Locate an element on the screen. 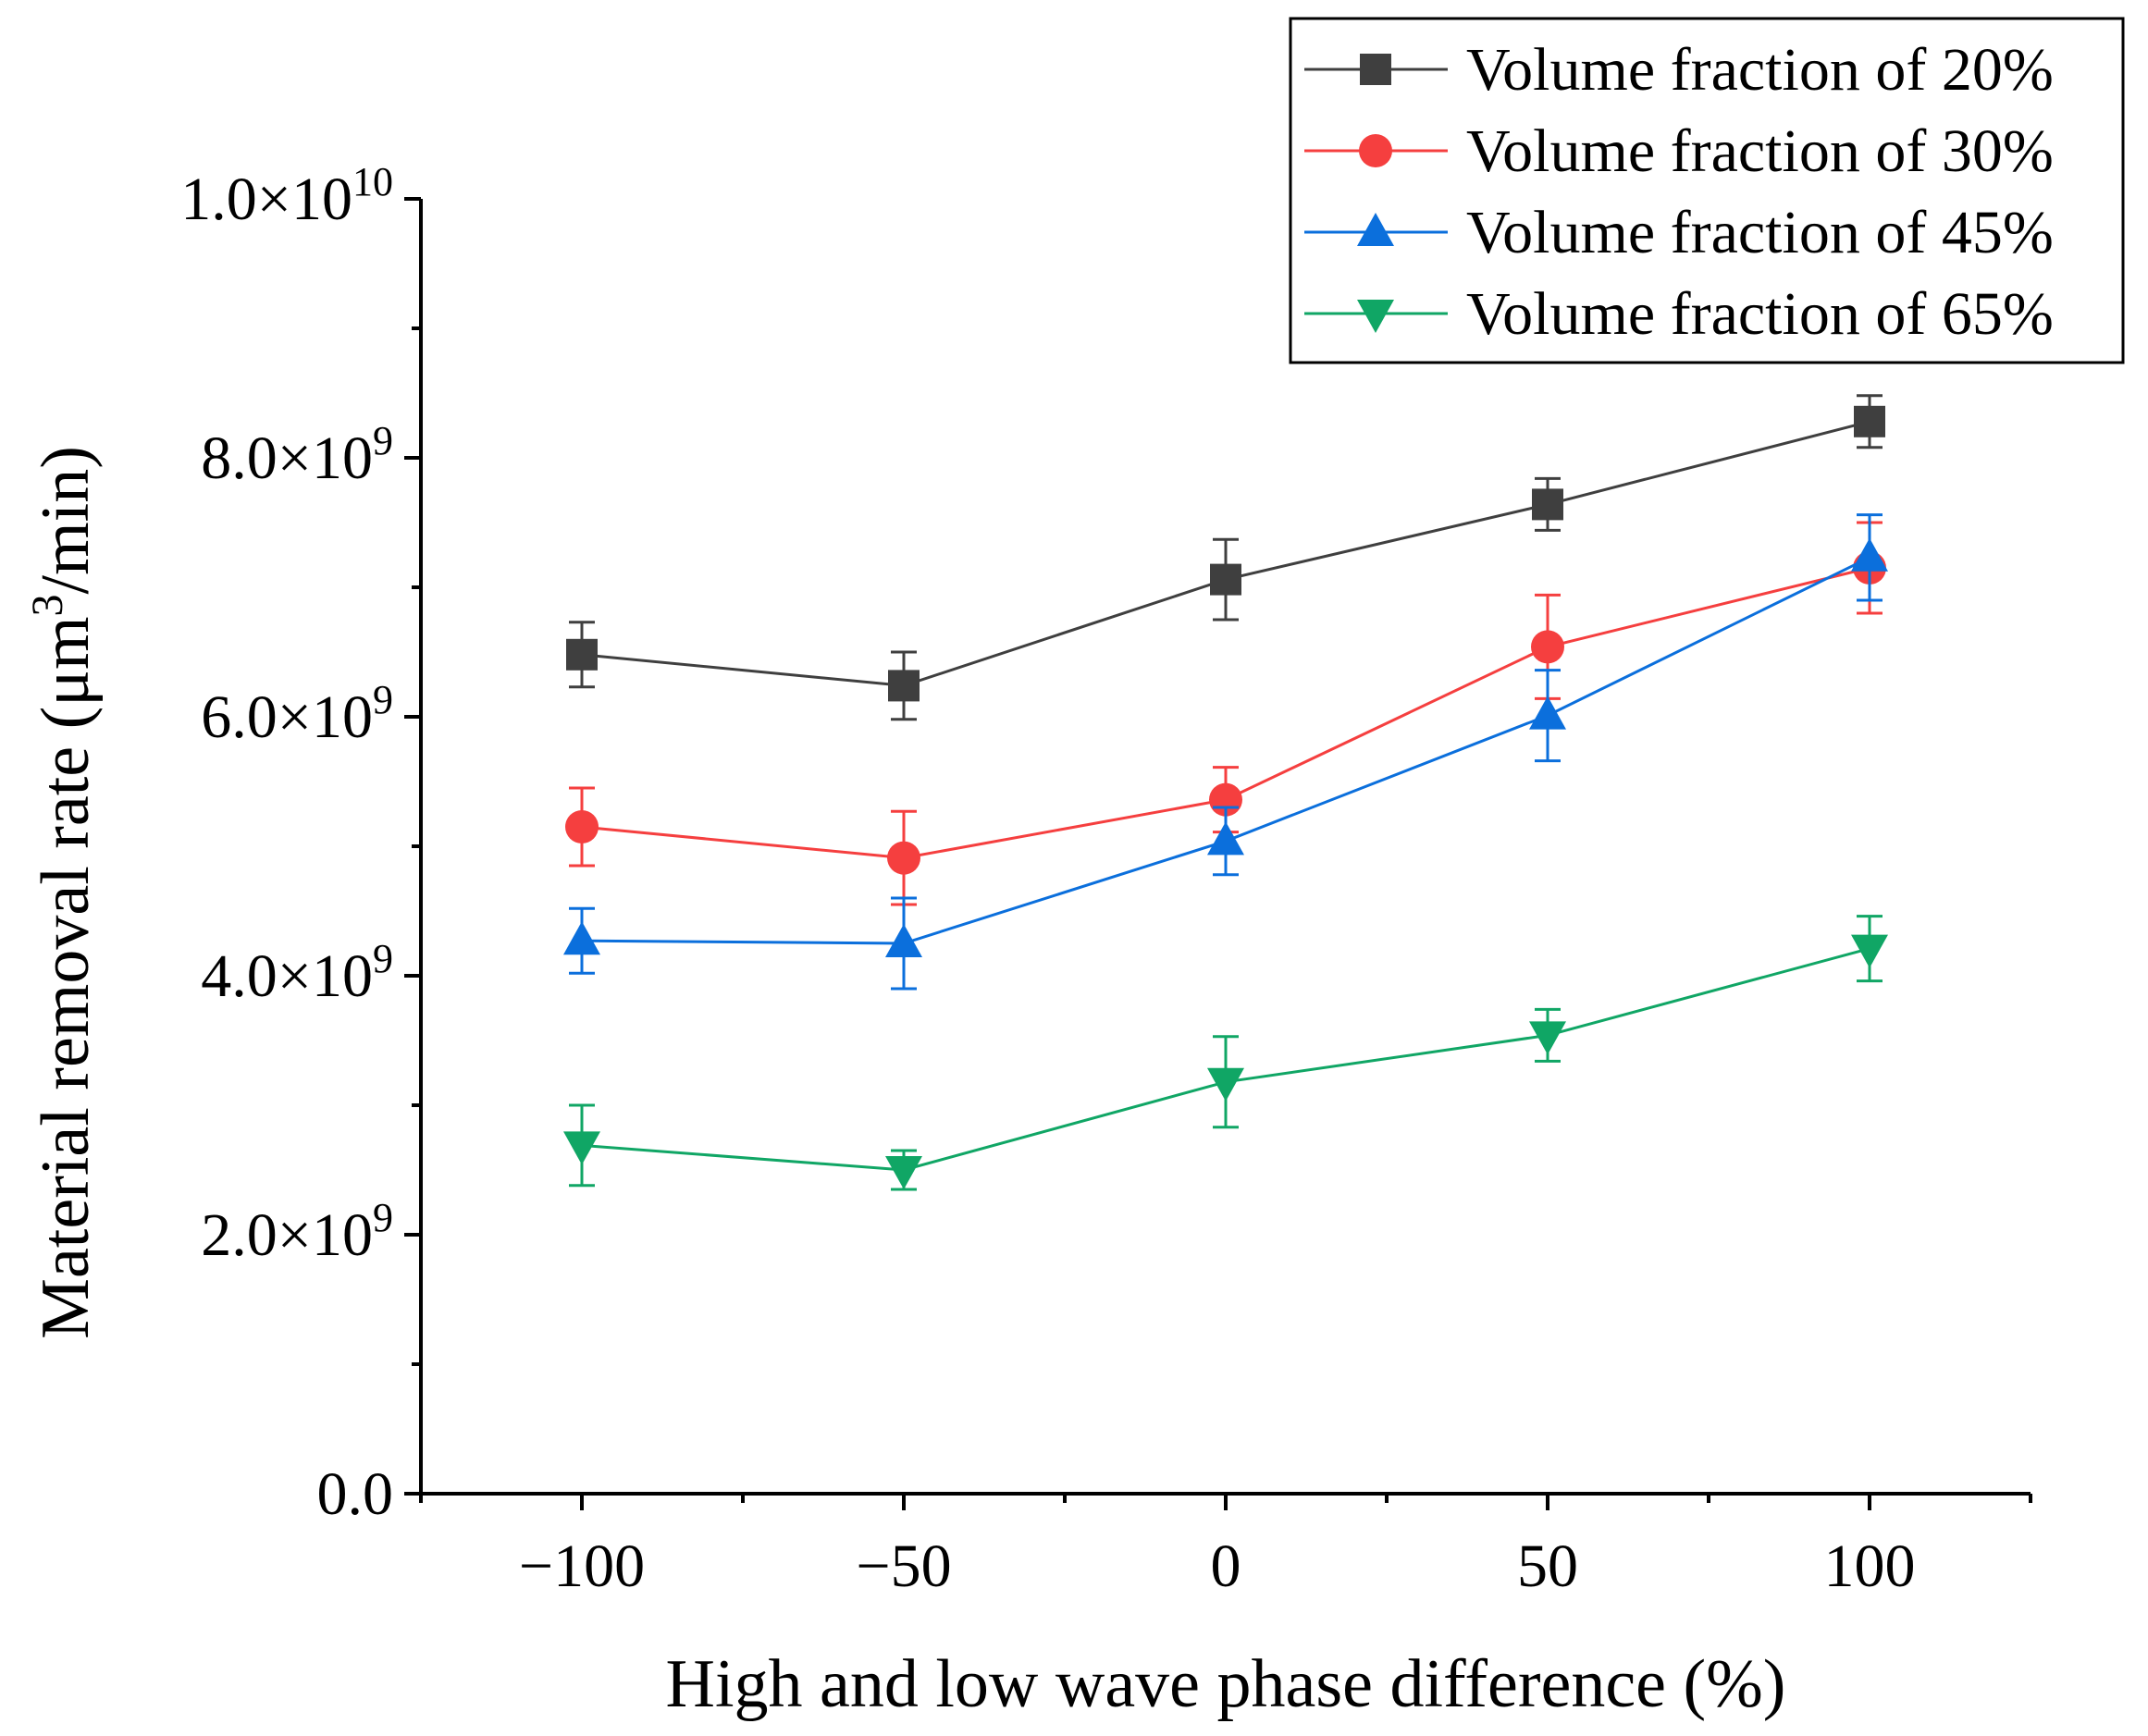 The height and width of the screenshot is (1736, 2148). x-axis-title: High and low wave phase difference (%) is located at coordinates (1226, 1684).